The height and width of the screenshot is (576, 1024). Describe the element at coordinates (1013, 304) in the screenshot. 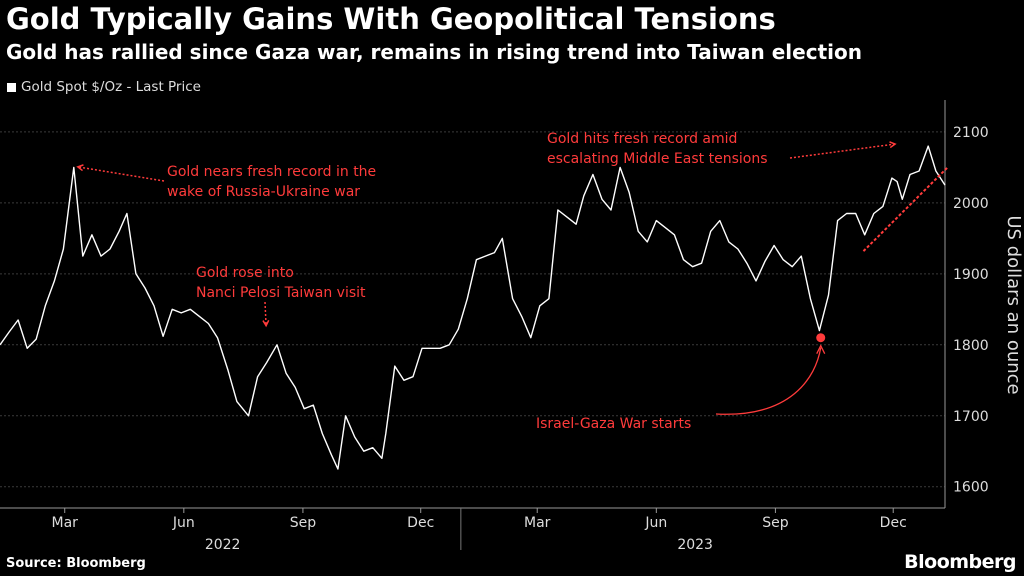

I see `y-axis-label: US dollars an ounce` at that location.